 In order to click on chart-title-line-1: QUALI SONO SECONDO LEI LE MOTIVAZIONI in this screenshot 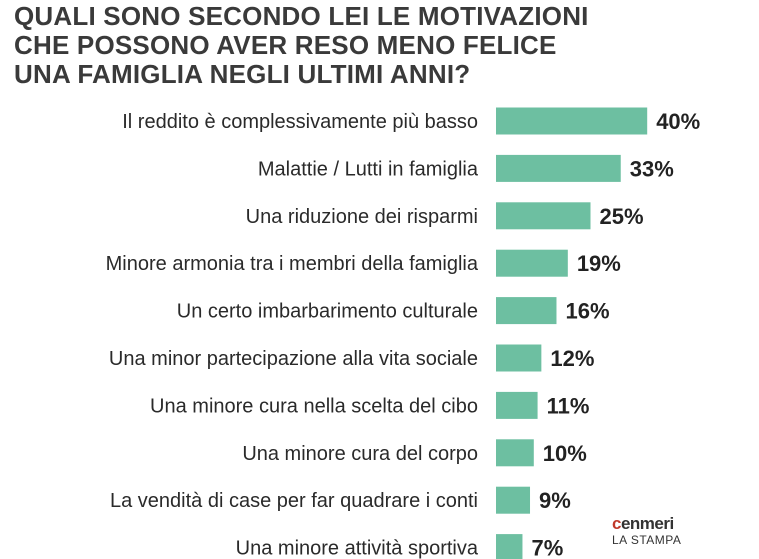, I will do `click(301, 16)`.